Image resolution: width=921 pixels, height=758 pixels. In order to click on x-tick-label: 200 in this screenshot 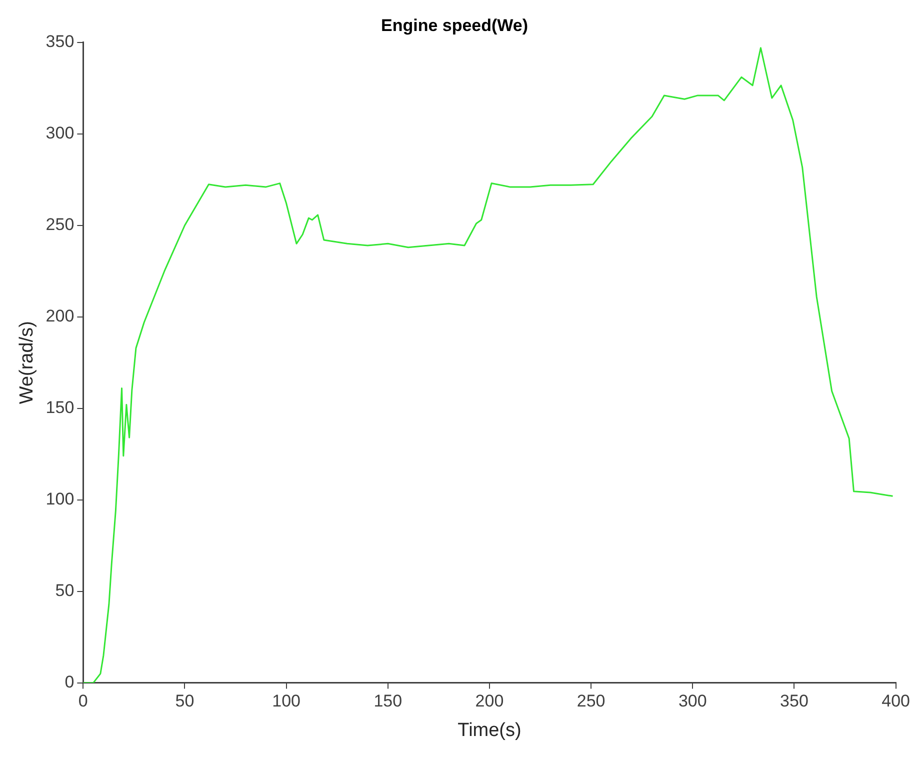, I will do `click(489, 701)`.